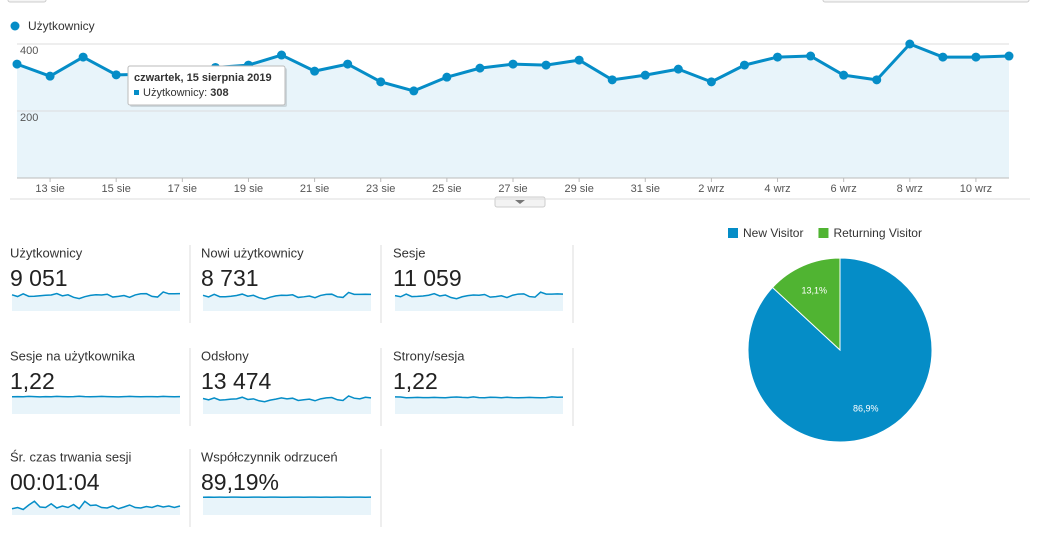  Describe the element at coordinates (777, 189) in the screenshot. I see `x-tick-label: 4 wrz` at that location.